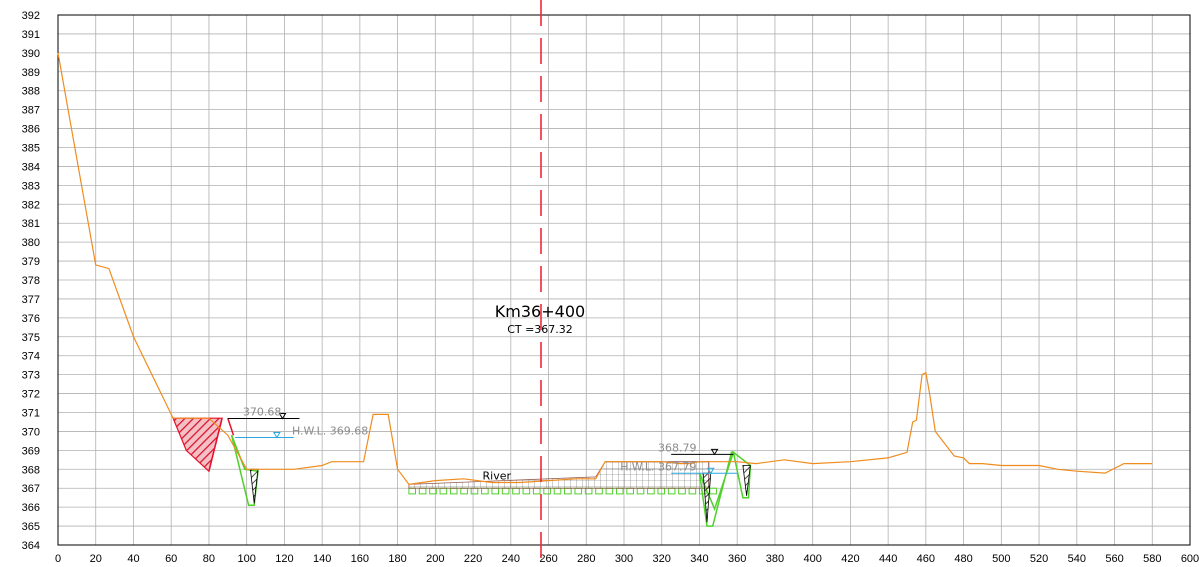  Describe the element at coordinates (31, 470) in the screenshot. I see `y-tick-label: 368` at that location.